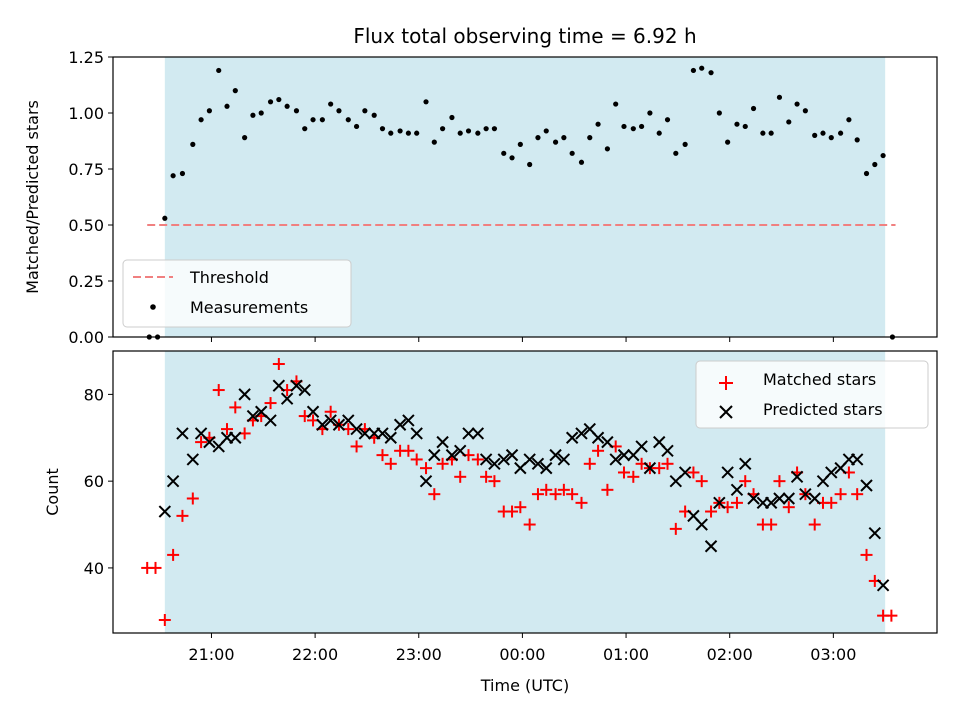  I want to click on x-tick-label: 21:00, so click(211, 654).